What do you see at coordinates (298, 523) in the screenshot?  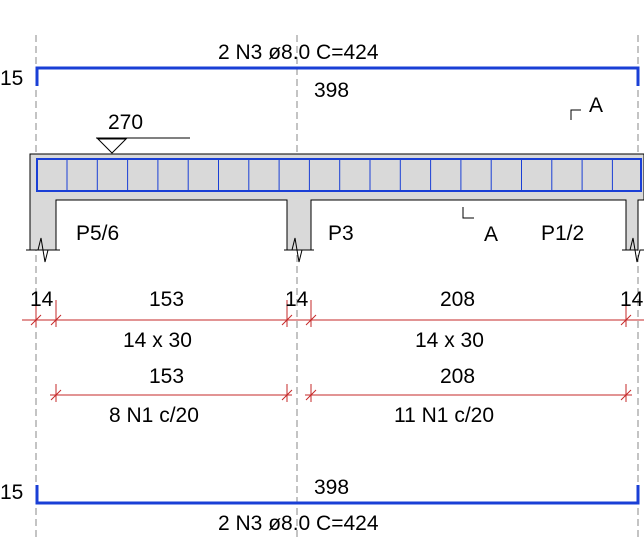 I see `bottom-bar-label: 2 N3 ø8.0 C=424` at bounding box center [298, 523].